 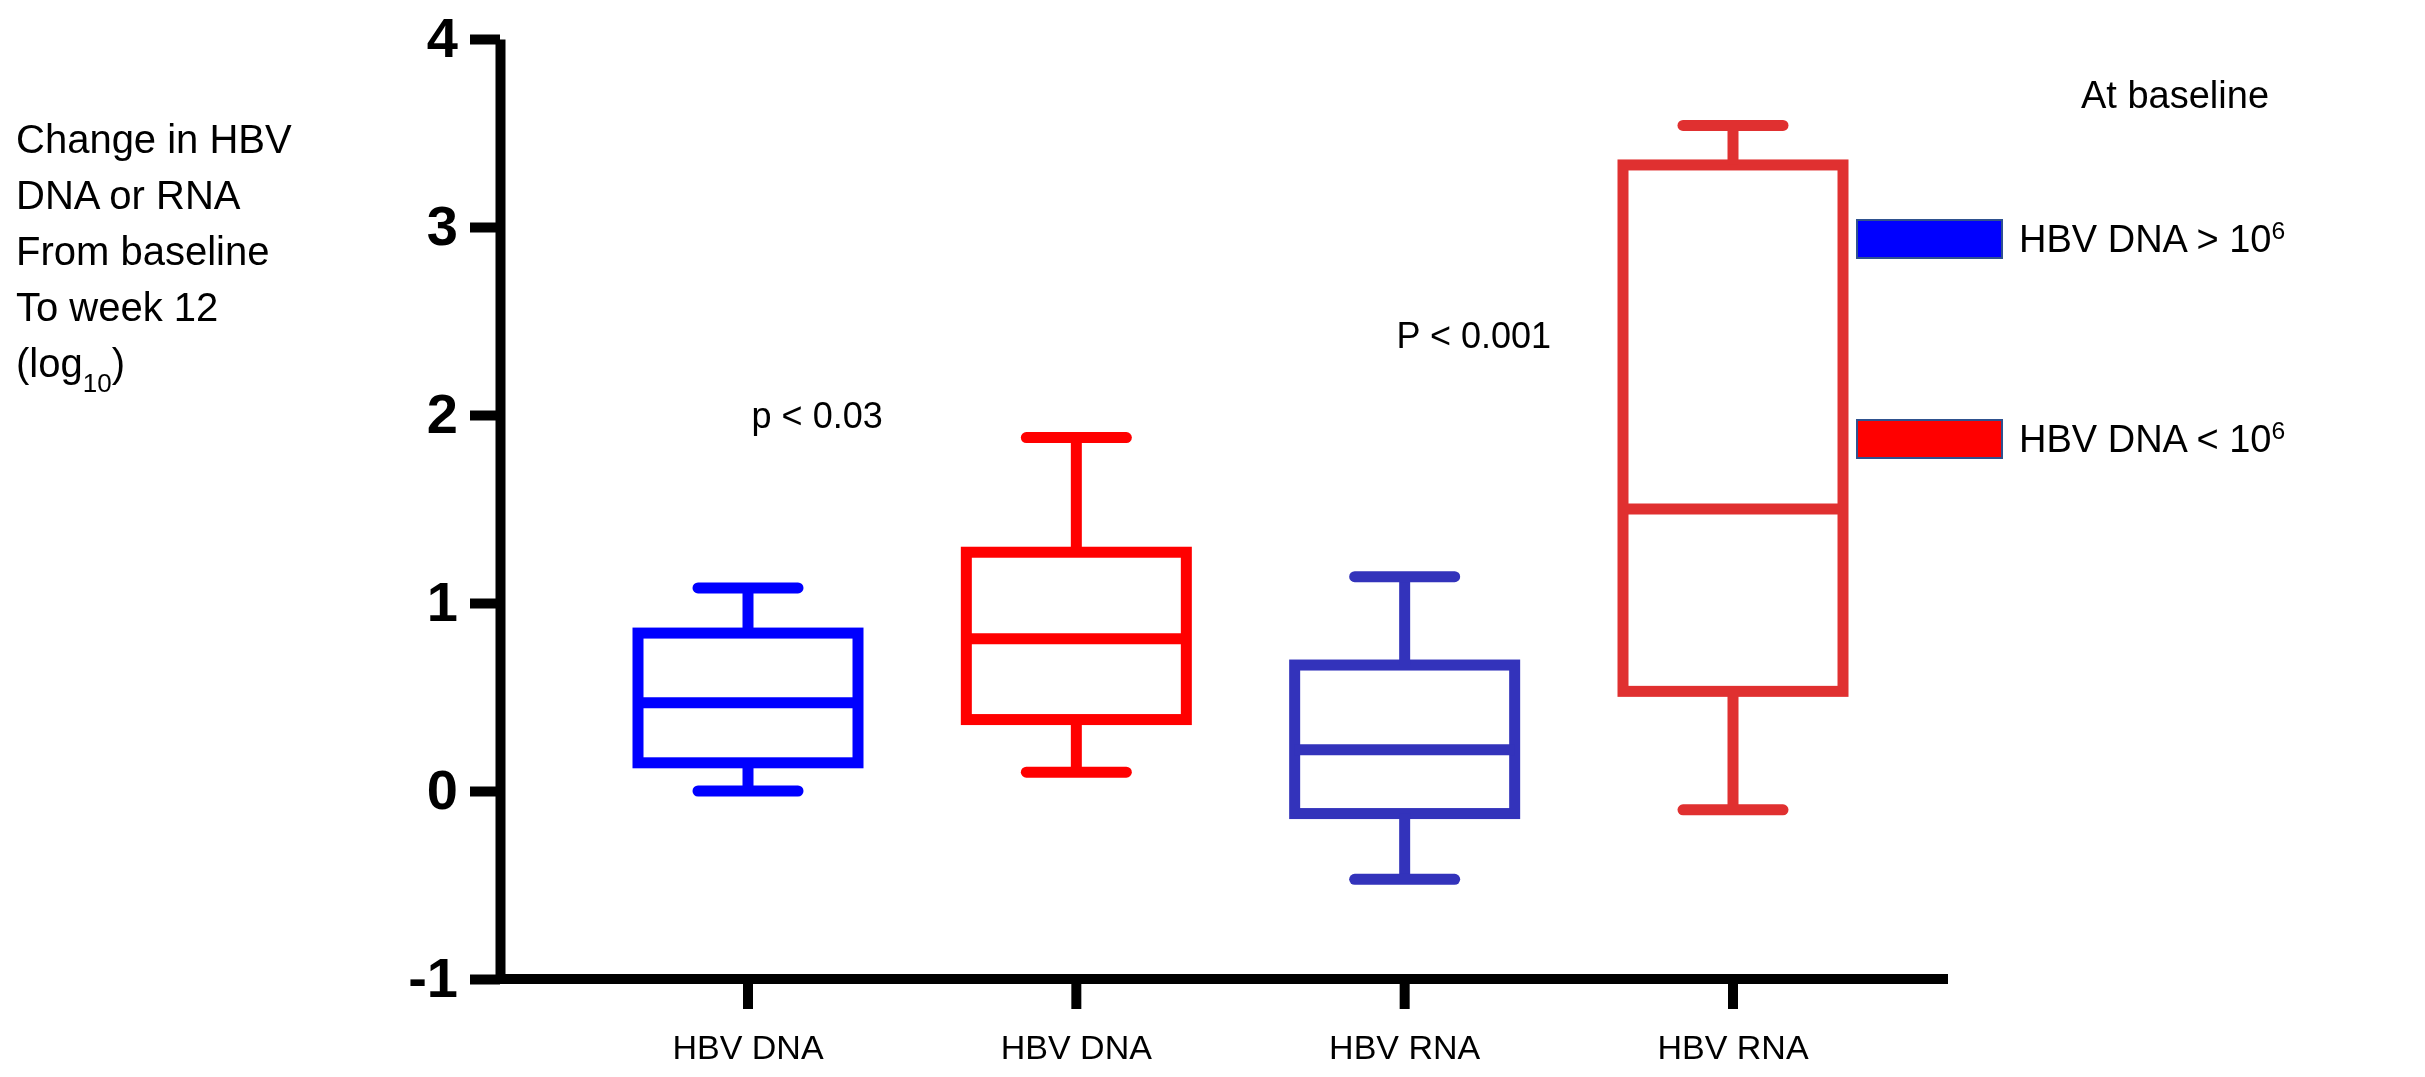 What do you see at coordinates (2175, 95) in the screenshot?
I see `legend-title: At baseline` at bounding box center [2175, 95].